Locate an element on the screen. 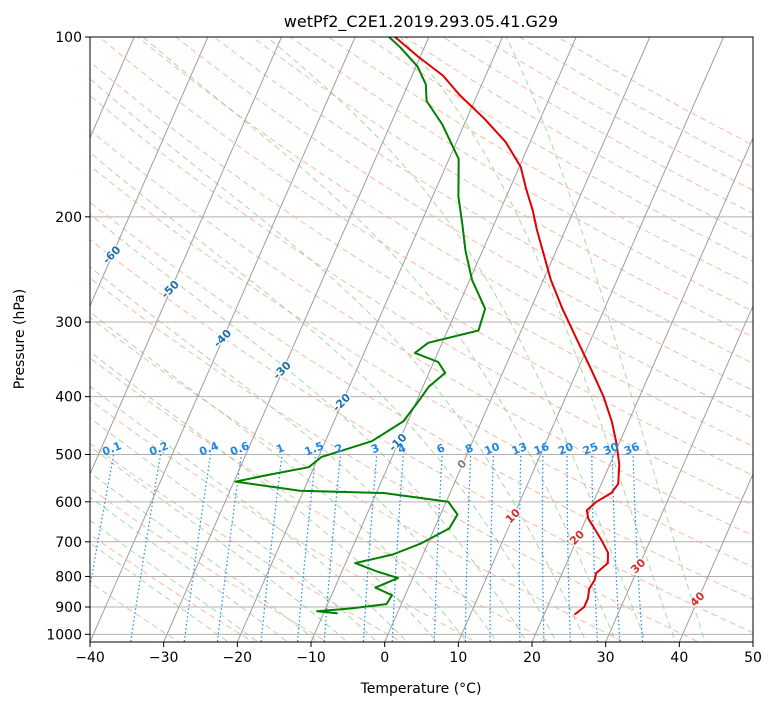 Image resolution: width=775 pixels, height=712 pixels. y-tick-label: 900 is located at coordinates (68, 608).